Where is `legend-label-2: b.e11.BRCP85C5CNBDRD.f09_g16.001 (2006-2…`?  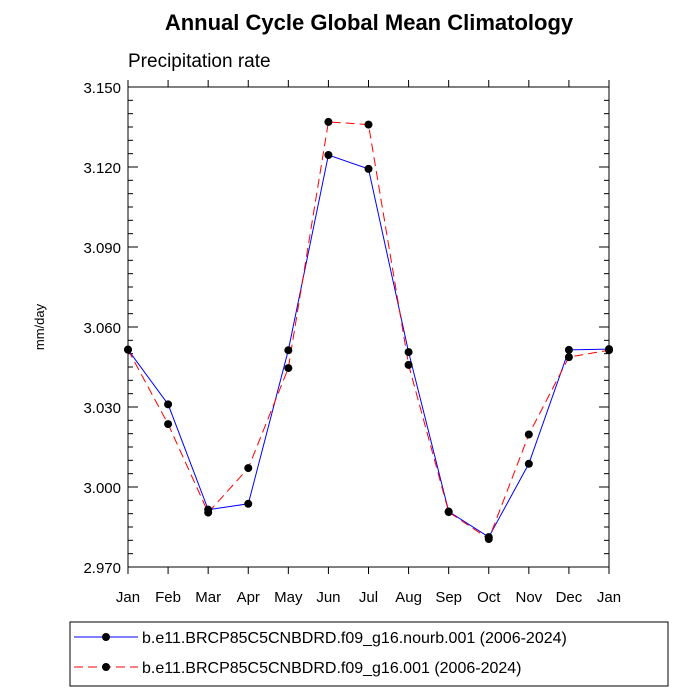
legend-label-2: b.e11.BRCP85C5CNBDRD.f09_g16.001 (2006-2… is located at coordinates (331, 668).